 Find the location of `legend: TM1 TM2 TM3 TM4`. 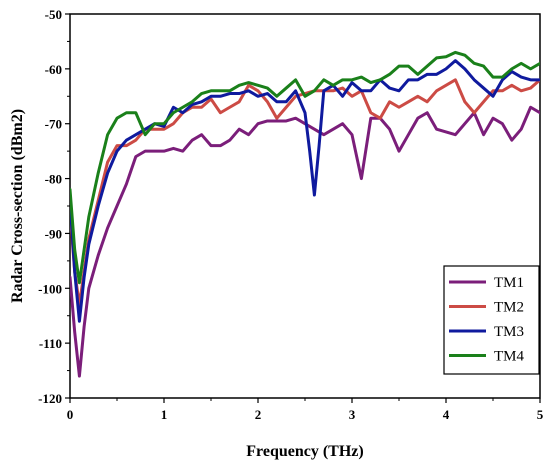

legend: TM1 TM2 TM3 TM4 is located at coordinates (491, 320).